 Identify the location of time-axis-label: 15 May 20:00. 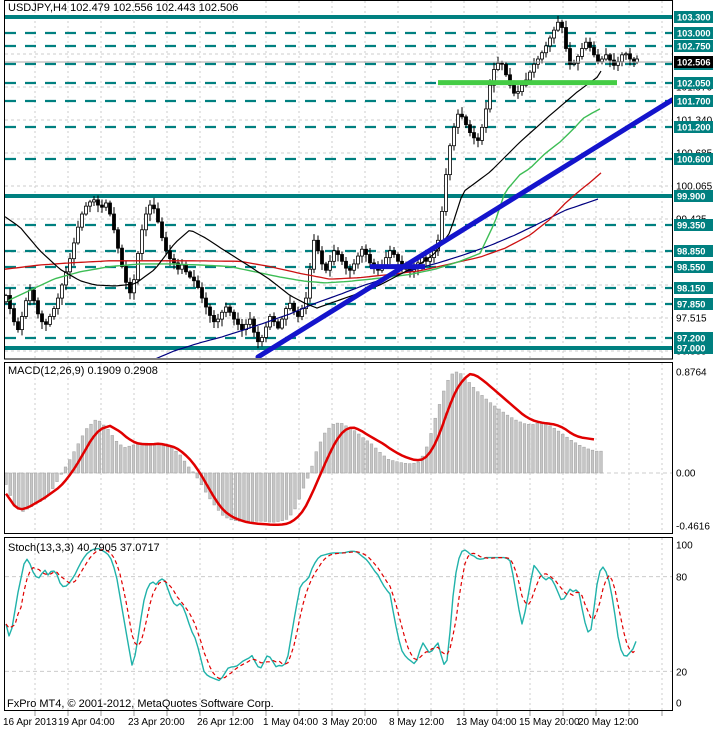
(549, 722).